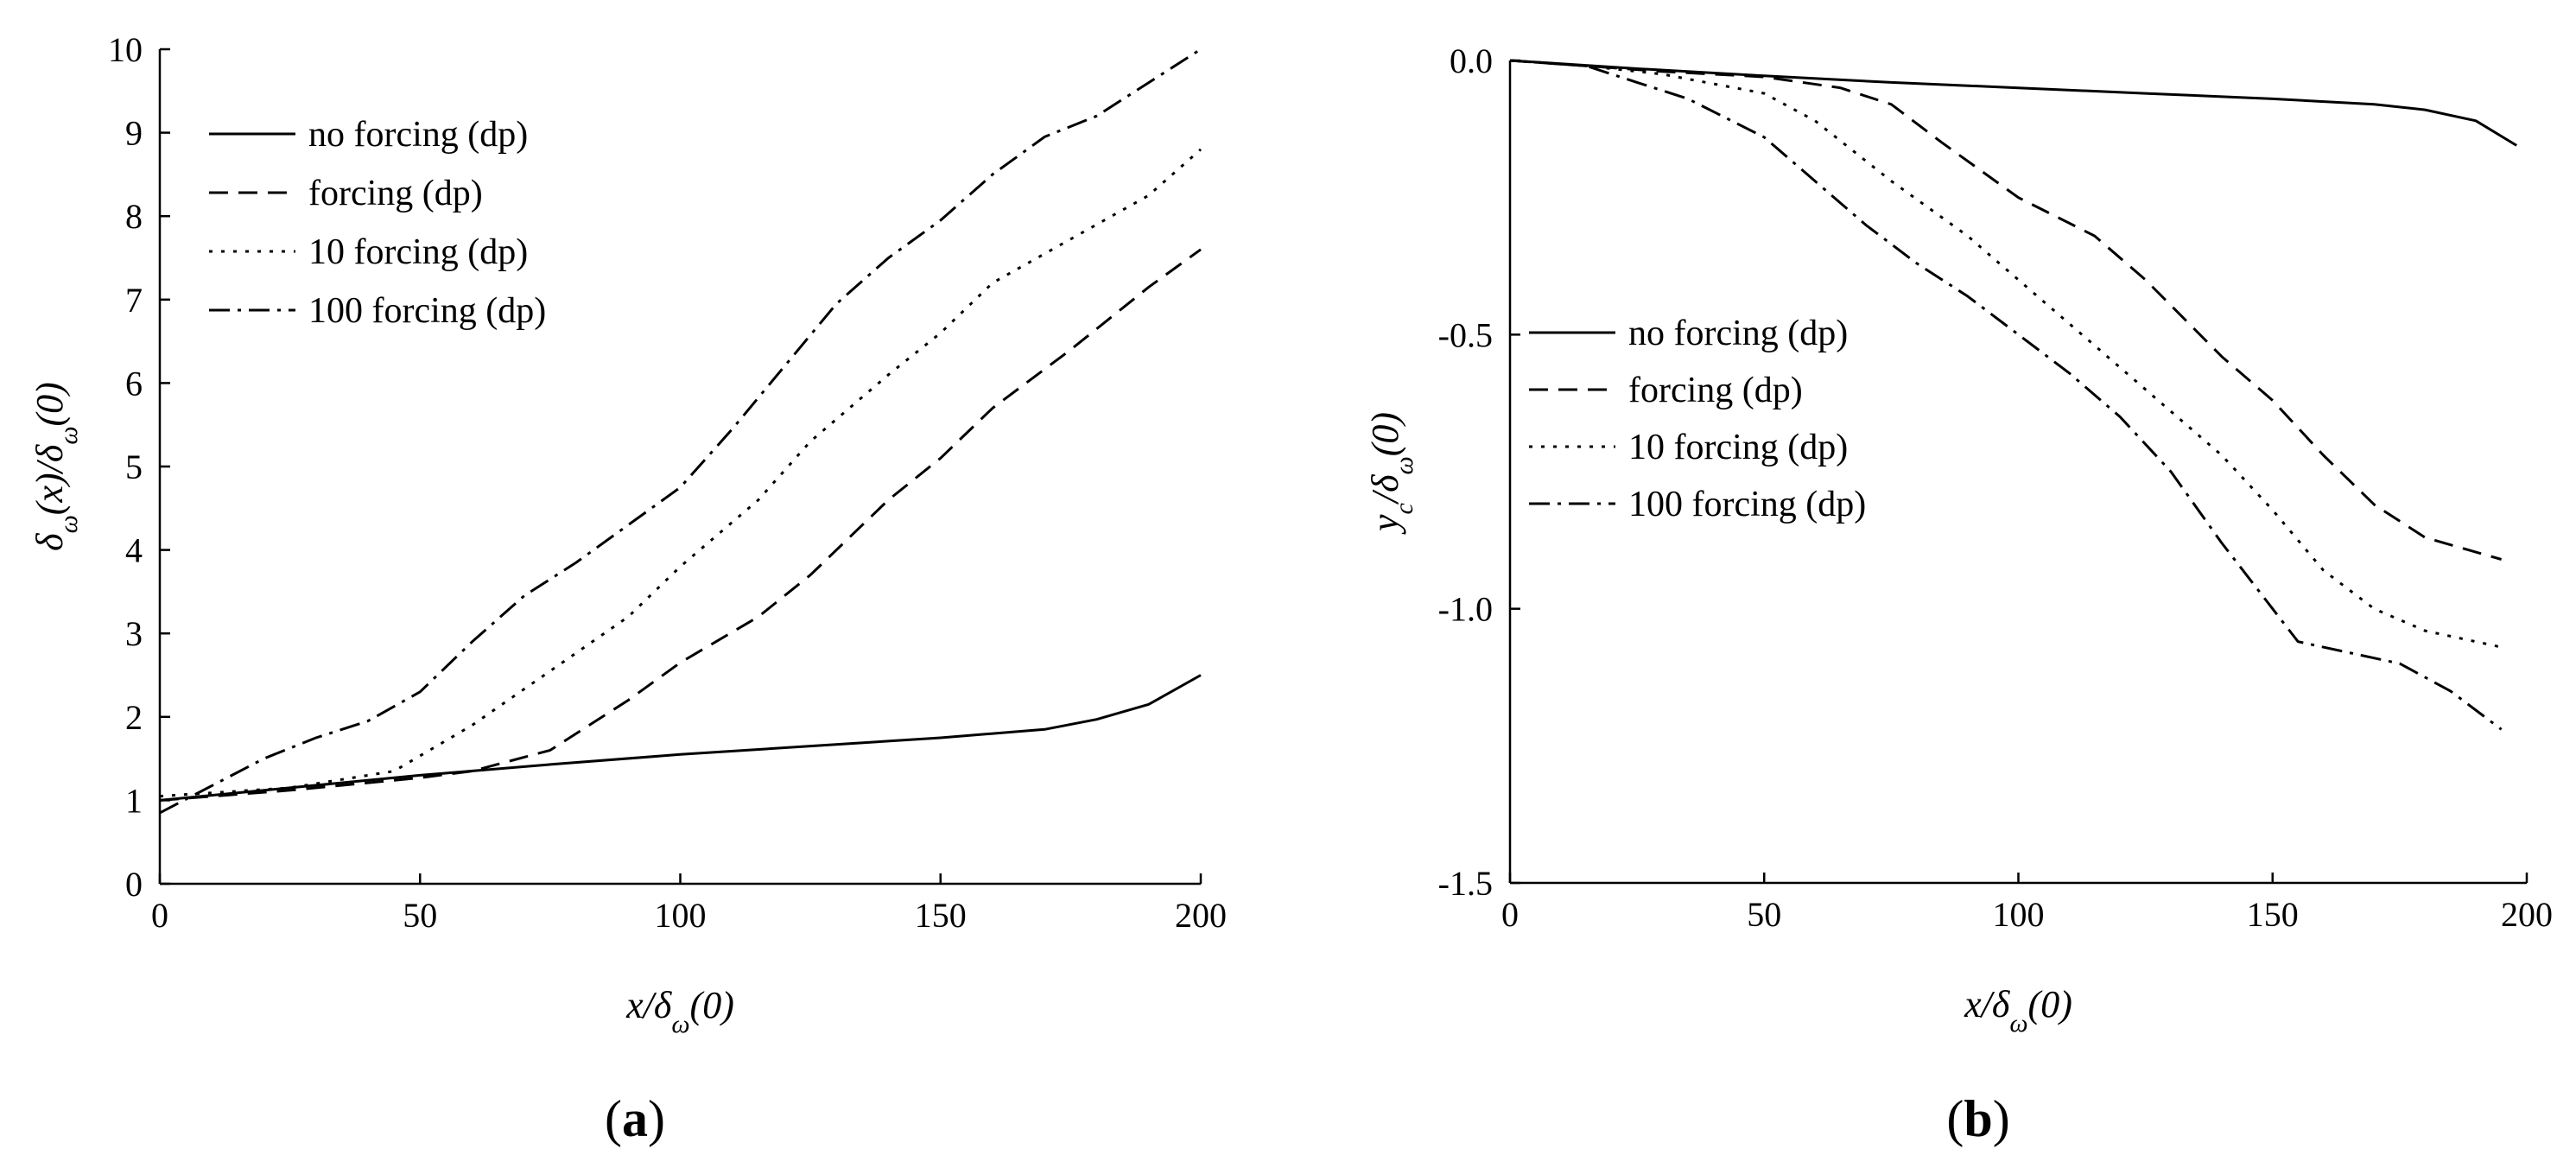 This screenshot has width=2576, height=1168. I want to click on label-part: /, so click(1385, 497).